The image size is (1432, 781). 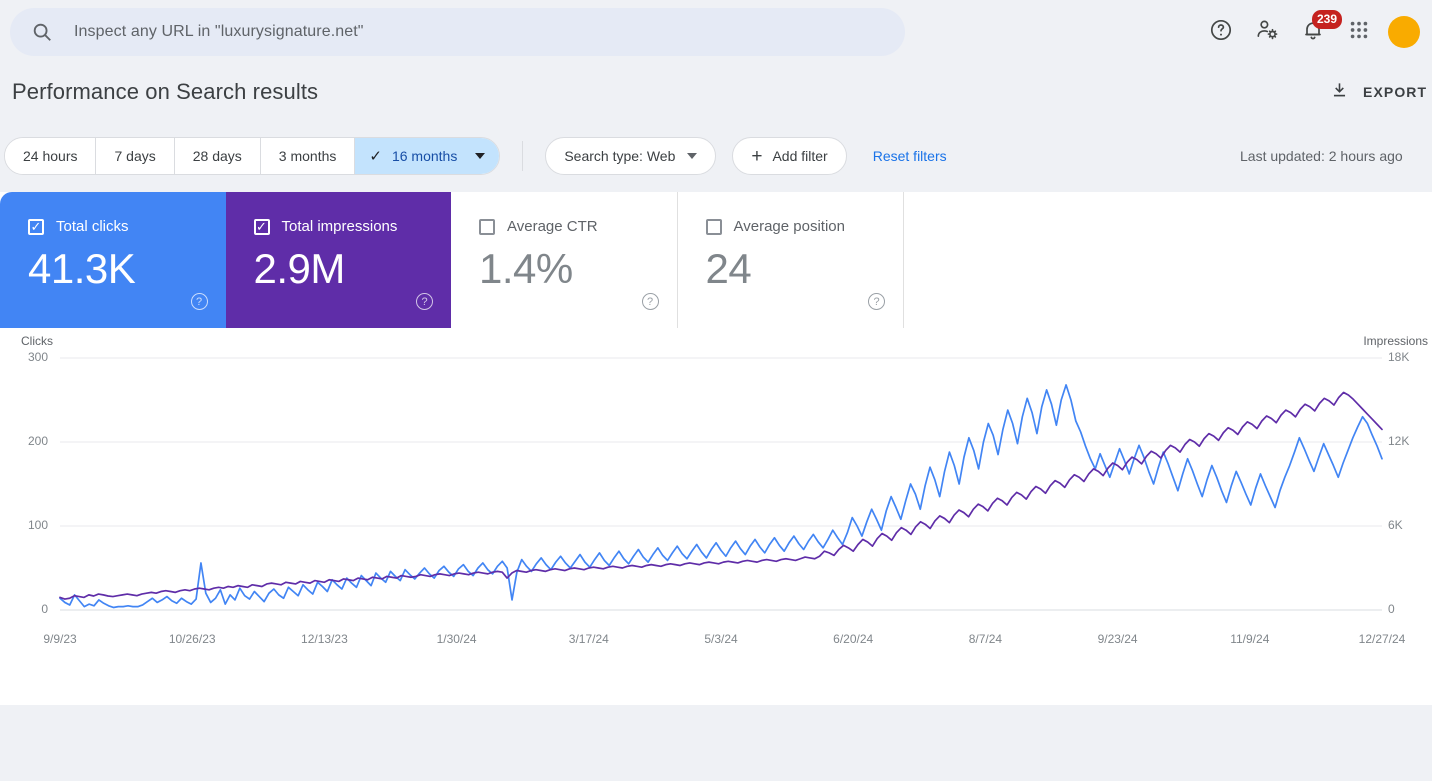 What do you see at coordinates (457, 32) in the screenshot?
I see `url-inspection-search-input: Inspect any URL in "luxurysignature.net"` at bounding box center [457, 32].